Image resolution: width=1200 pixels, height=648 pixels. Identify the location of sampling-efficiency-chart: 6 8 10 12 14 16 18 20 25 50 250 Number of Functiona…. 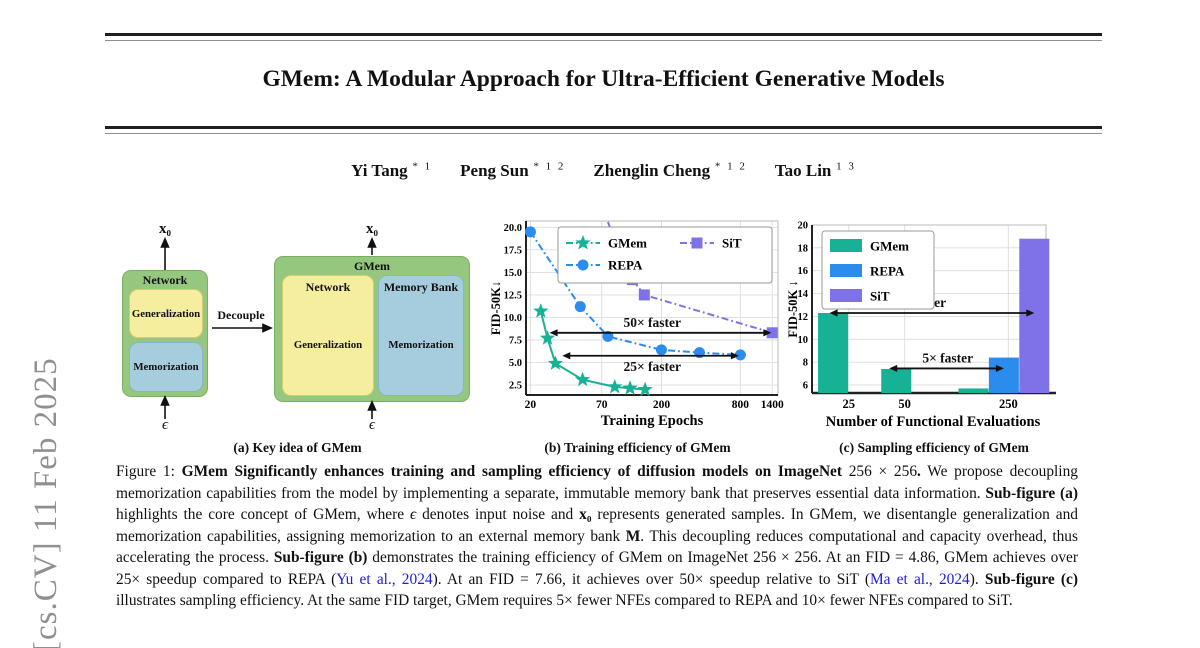
(921, 325).